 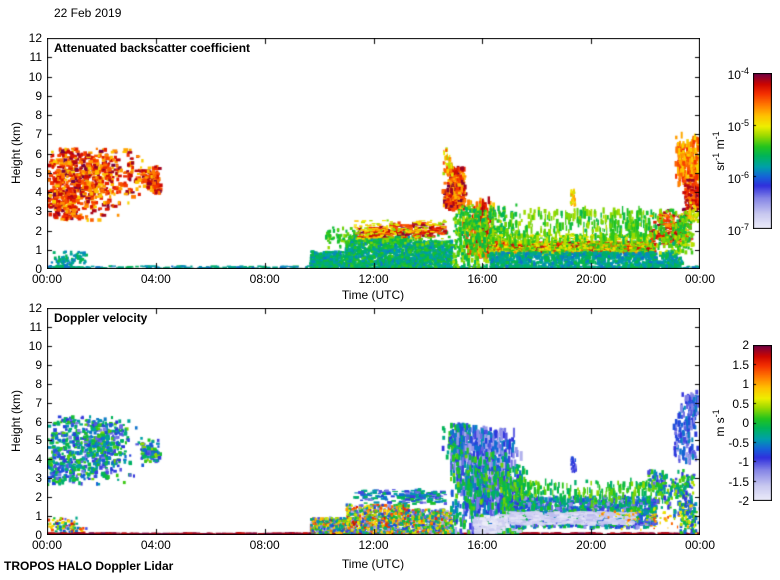 What do you see at coordinates (738, 126) in the screenshot?
I see `colorbar-tick-label: 10⁻⁵` at bounding box center [738, 126].